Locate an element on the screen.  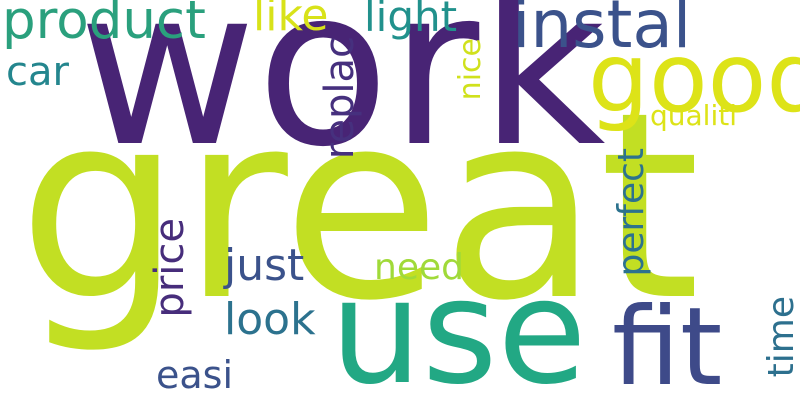
word-time: time is located at coordinates (780, 337).